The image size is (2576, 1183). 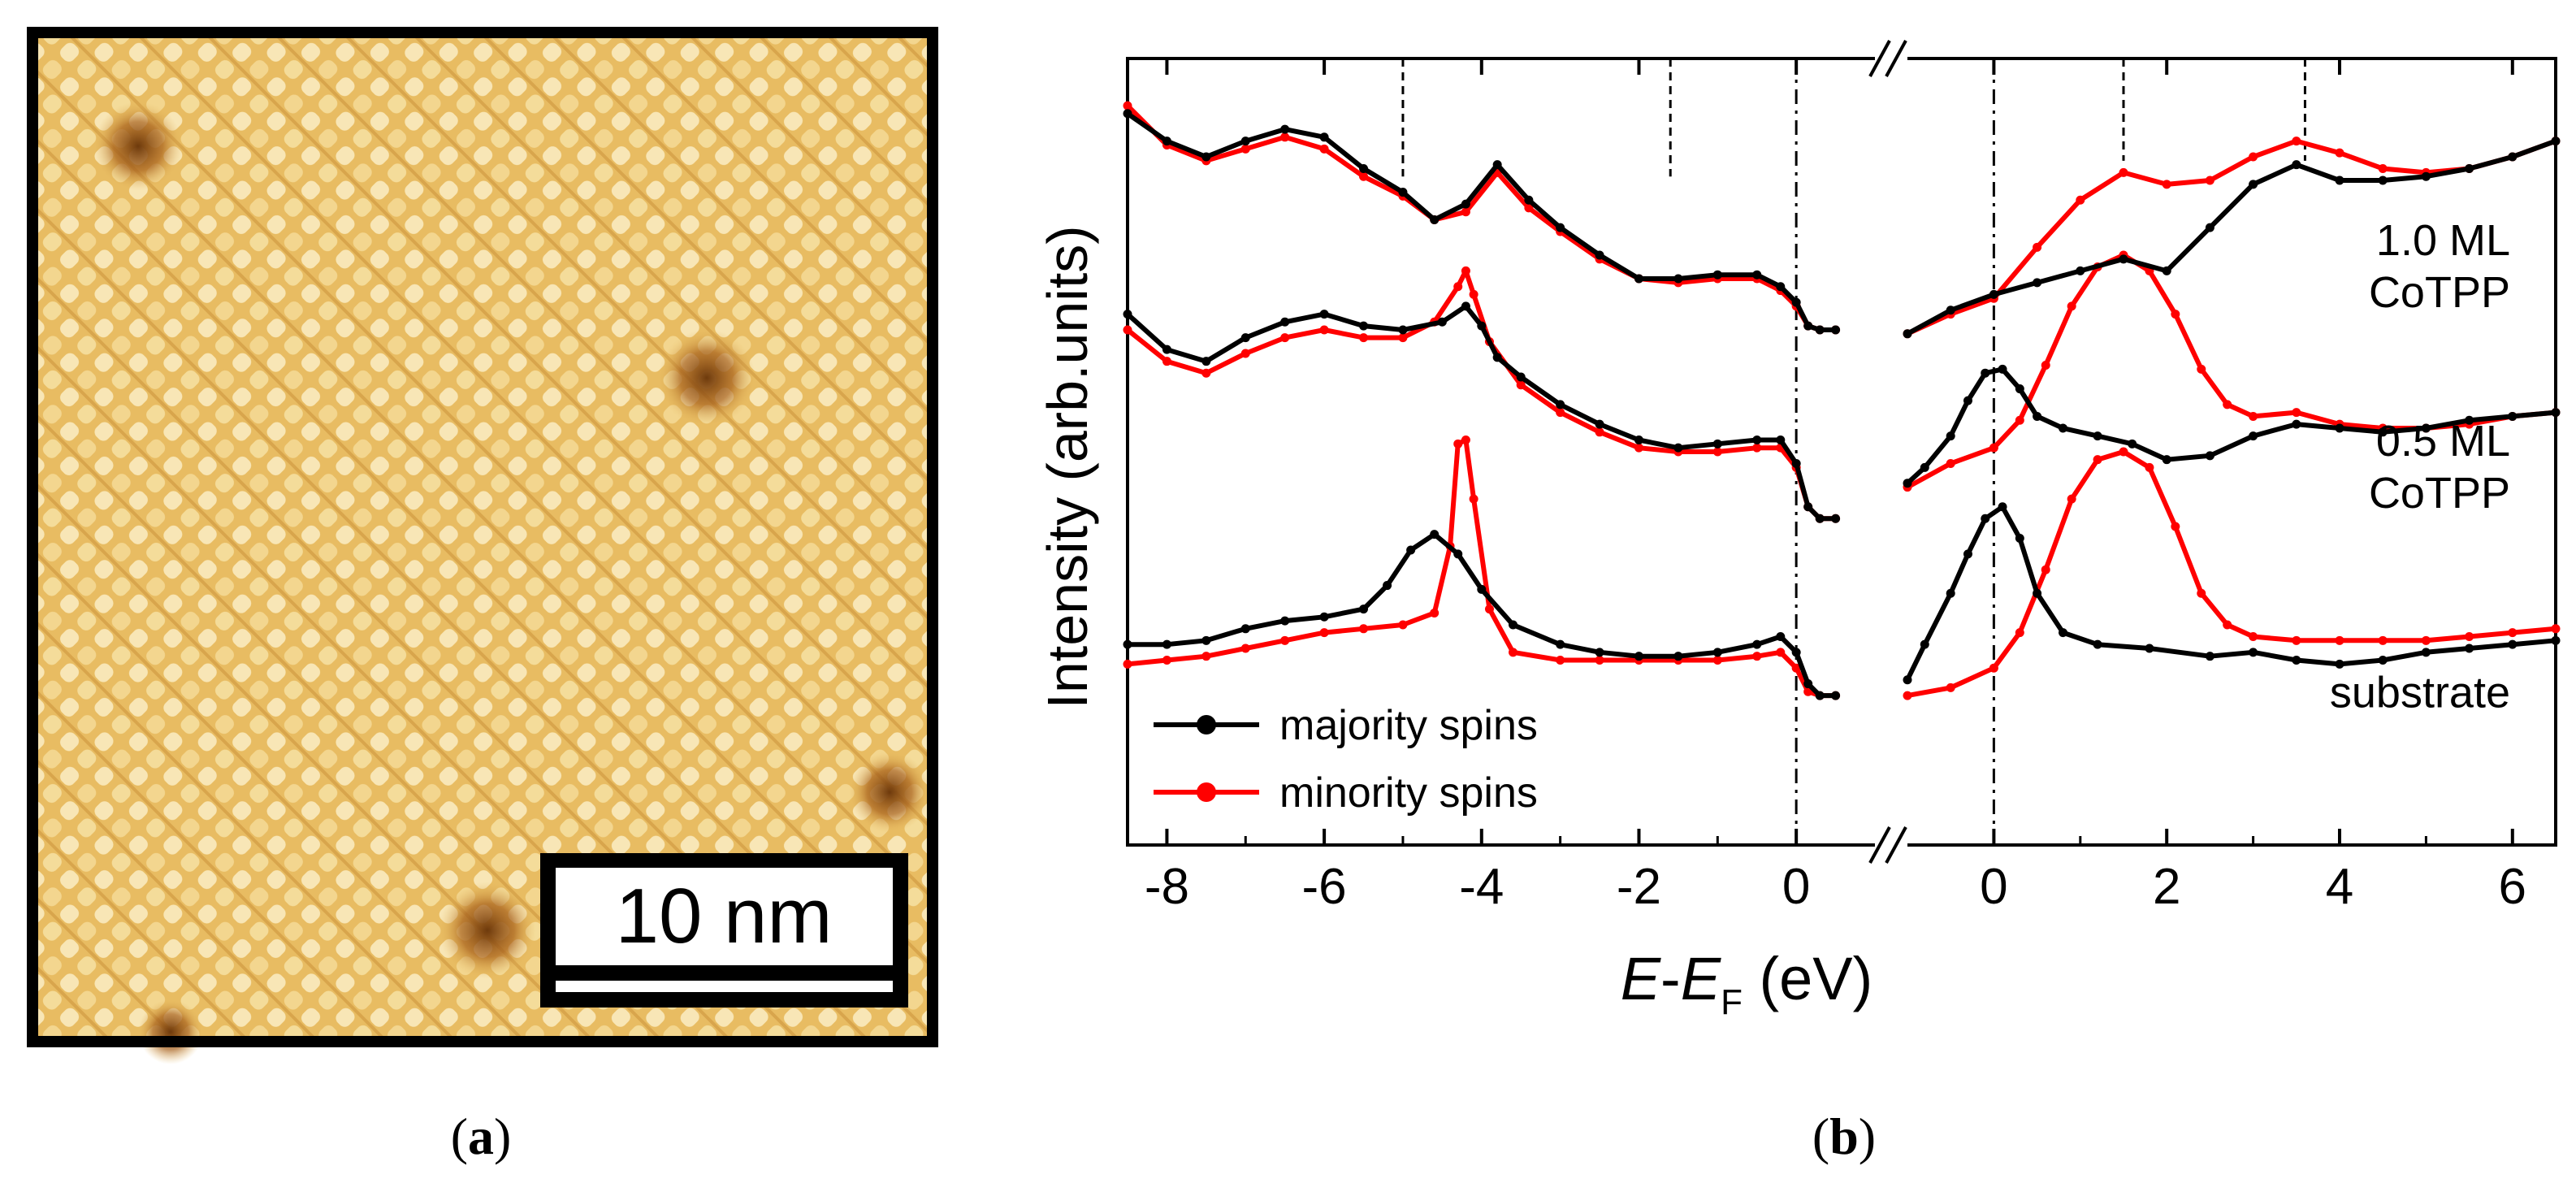 What do you see at coordinates (1993, 887) in the screenshot?
I see `x-right-tick-label: 0` at bounding box center [1993, 887].